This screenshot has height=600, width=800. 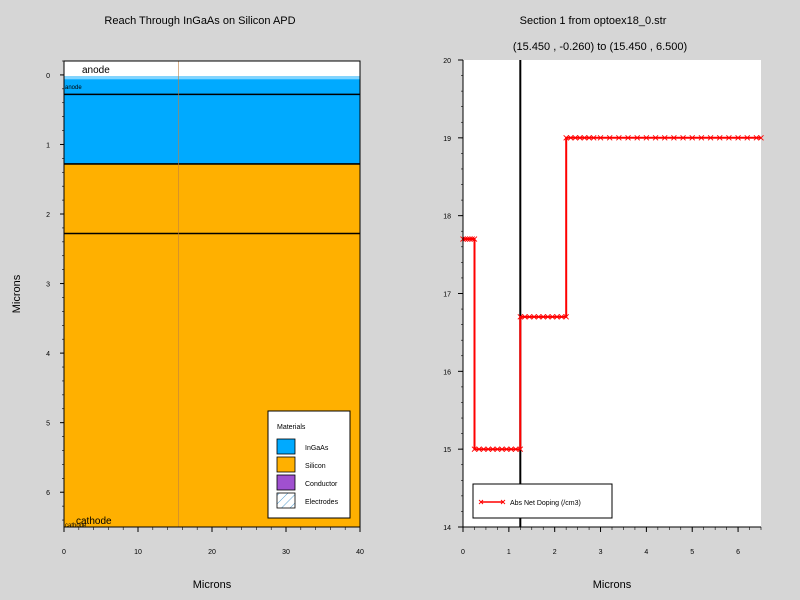 What do you see at coordinates (286, 446) in the screenshot?
I see `legend-swatch-ingaas` at bounding box center [286, 446].